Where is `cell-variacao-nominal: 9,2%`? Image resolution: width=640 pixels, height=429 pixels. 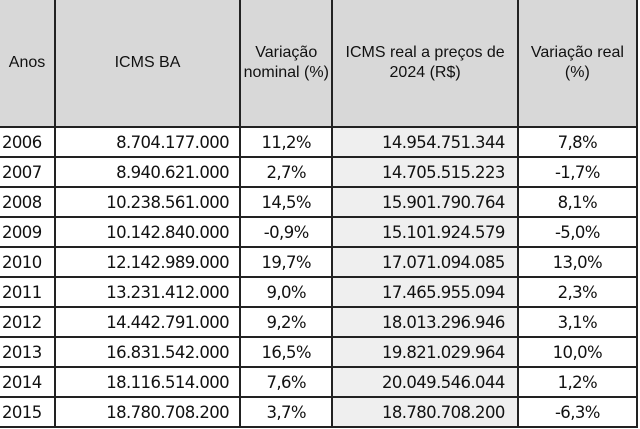 cell-variacao-nominal: 9,2% is located at coordinates (286, 322).